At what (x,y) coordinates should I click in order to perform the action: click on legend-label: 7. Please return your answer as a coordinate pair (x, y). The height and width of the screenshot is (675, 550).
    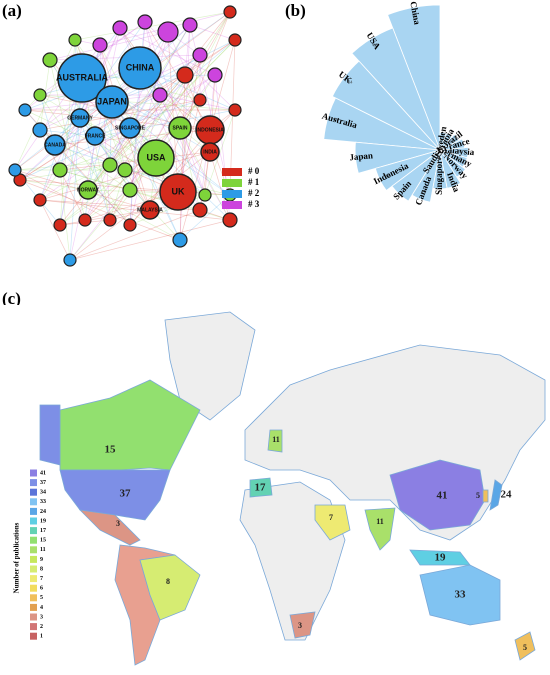
    Looking at the image, I should click on (41, 579).